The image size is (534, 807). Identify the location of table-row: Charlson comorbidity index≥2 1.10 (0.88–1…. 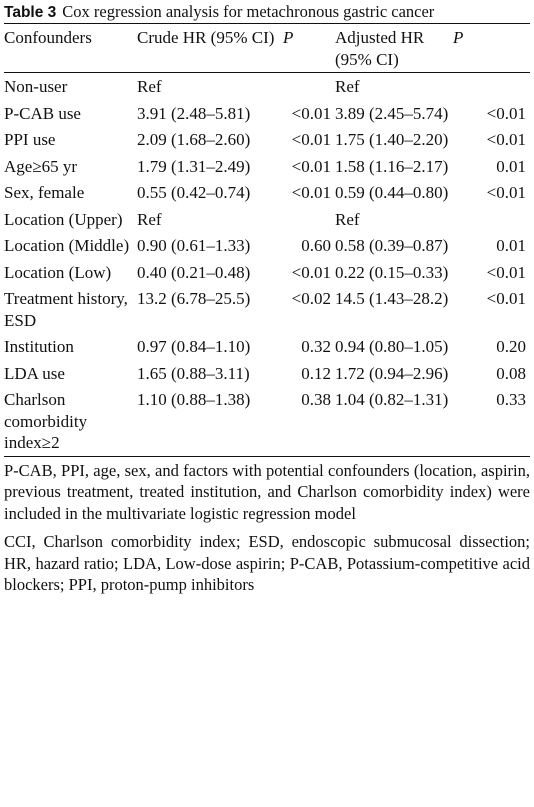
(267, 421).